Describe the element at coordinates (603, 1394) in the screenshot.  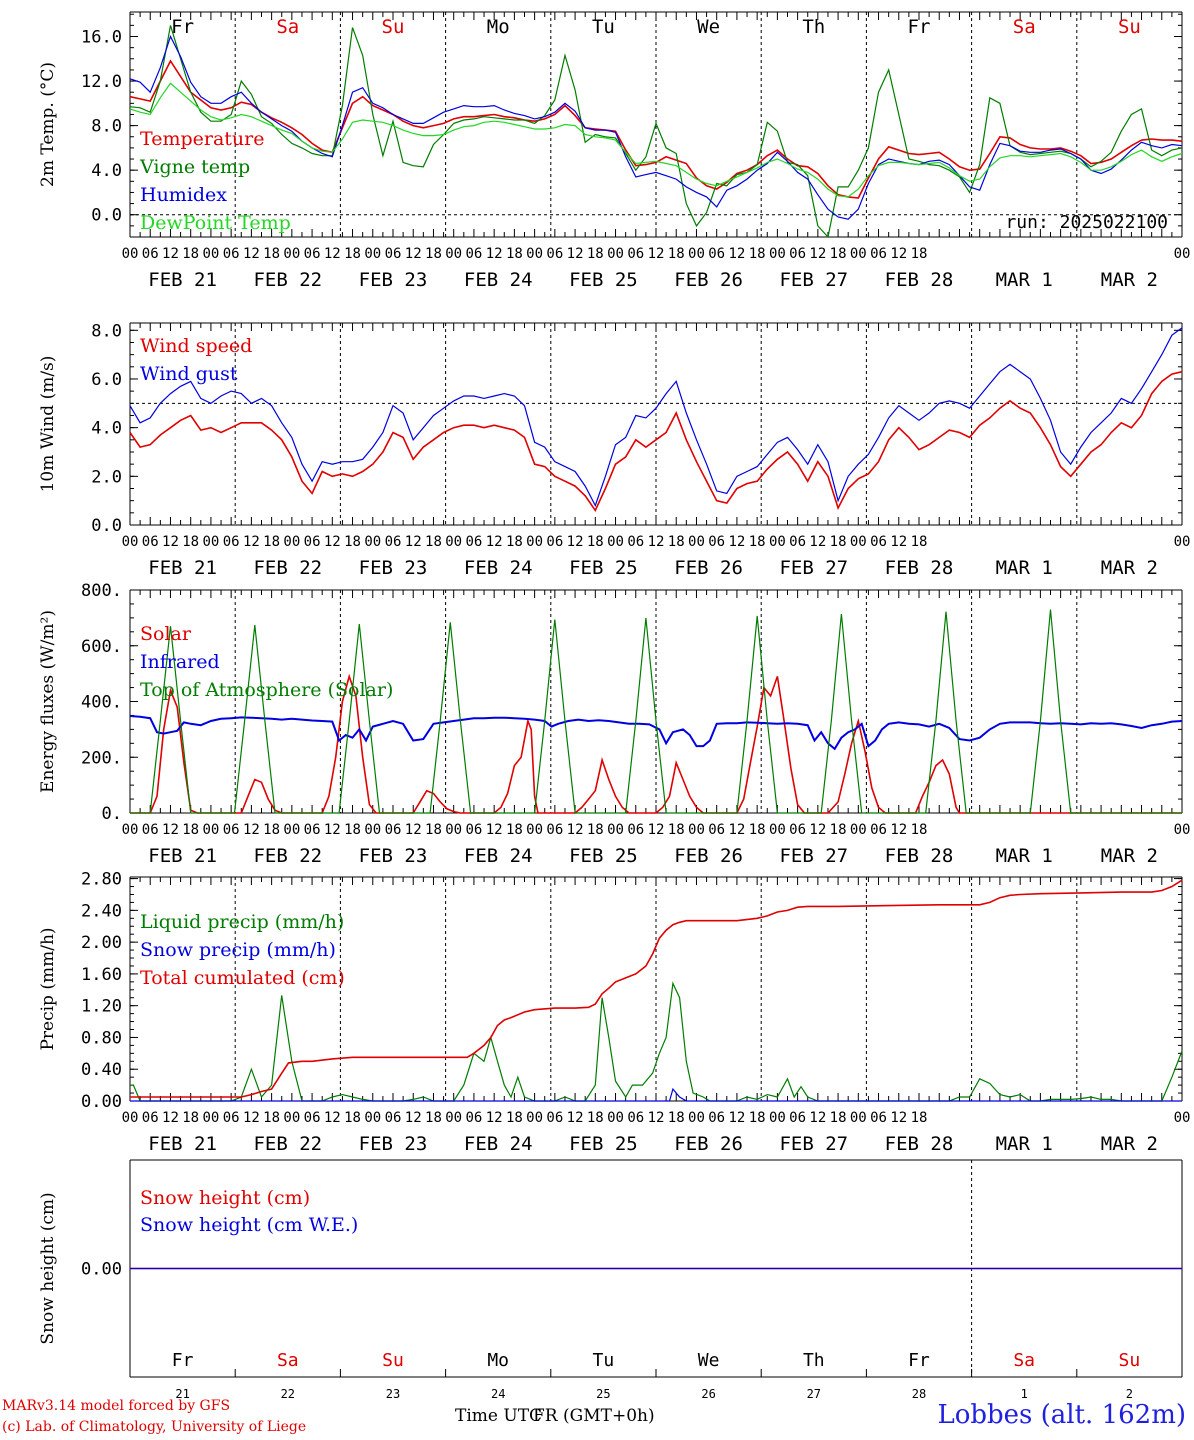
I see `day-number-label: 25` at that location.